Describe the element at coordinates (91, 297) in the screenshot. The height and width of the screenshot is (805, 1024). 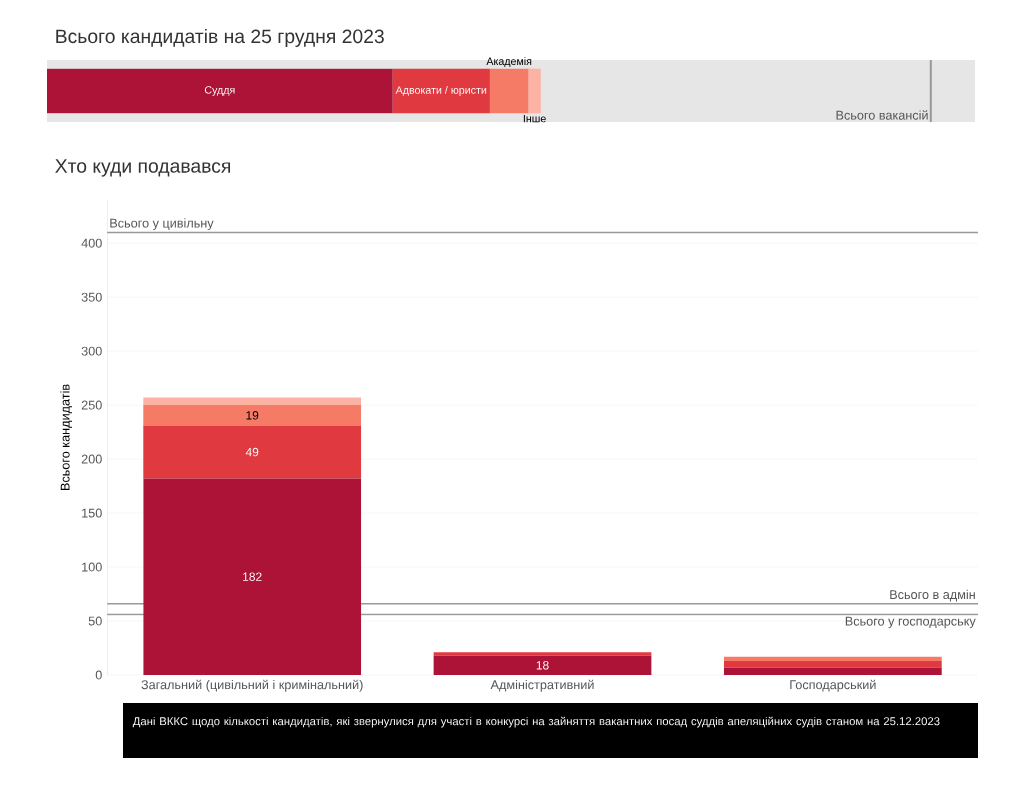
I see `y-tick-label: 350` at that location.